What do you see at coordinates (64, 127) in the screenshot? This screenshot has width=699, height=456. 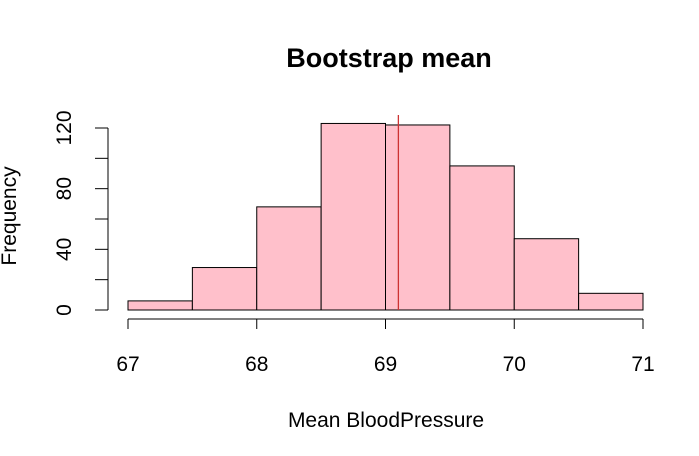 I see `y-tick-label: 120` at bounding box center [64, 127].